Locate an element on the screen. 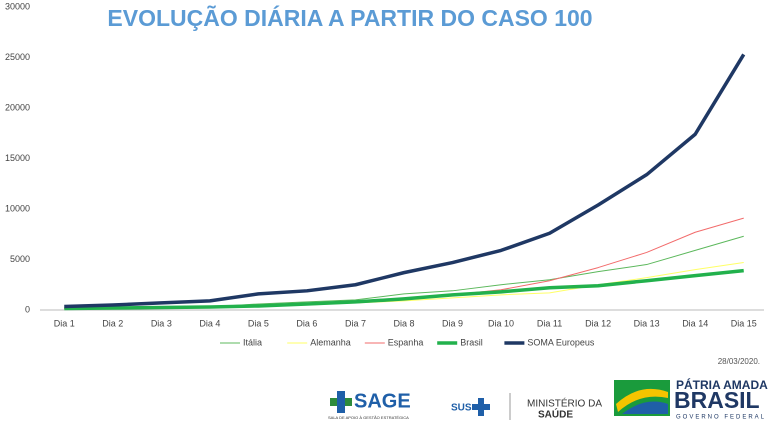 The width and height of the screenshot is (768, 422). y-tick-label: 15000 is located at coordinates (17, 158).